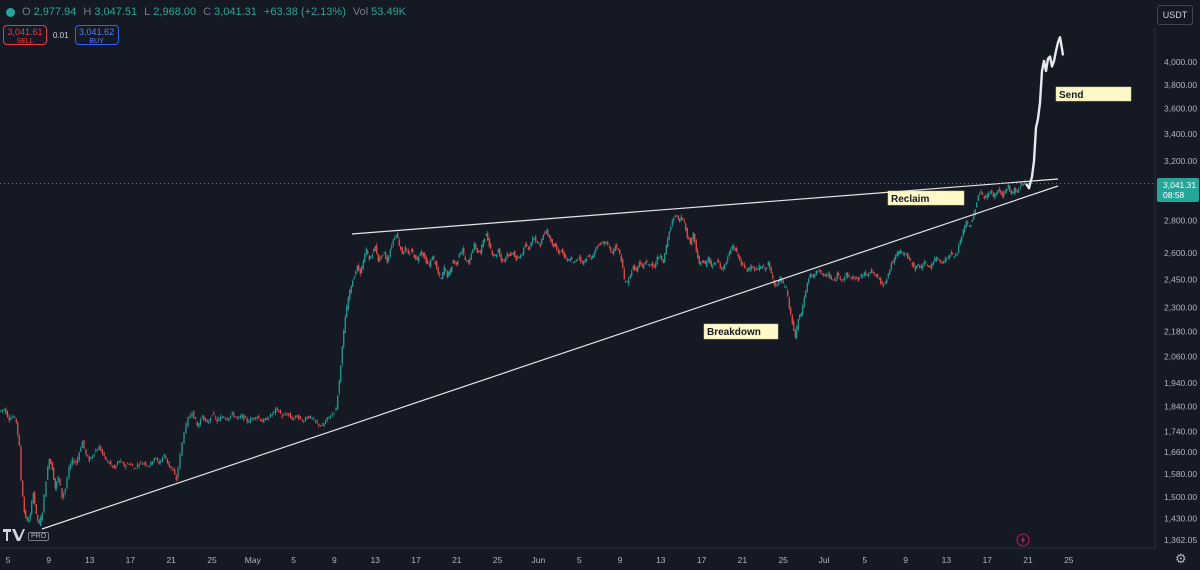 The height and width of the screenshot is (570, 1200). What do you see at coordinates (1180, 220) in the screenshot?
I see `price-tick-label: 2,800.00` at bounding box center [1180, 220].